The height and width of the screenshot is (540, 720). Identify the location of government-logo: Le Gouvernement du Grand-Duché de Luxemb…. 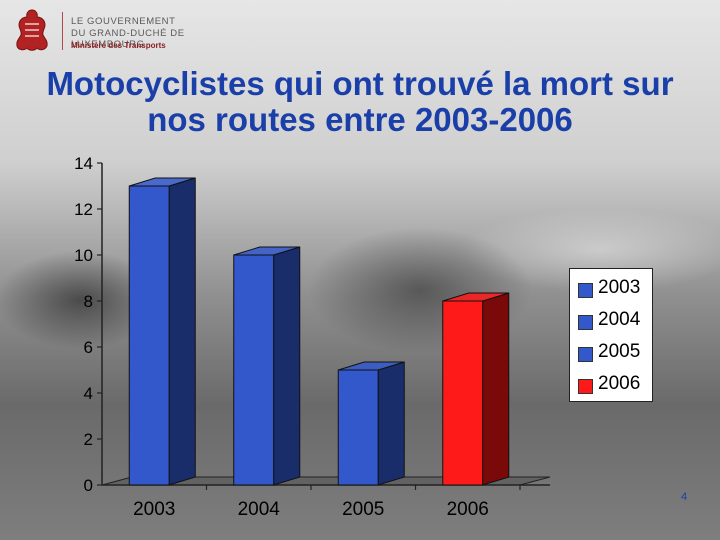
(115, 31).